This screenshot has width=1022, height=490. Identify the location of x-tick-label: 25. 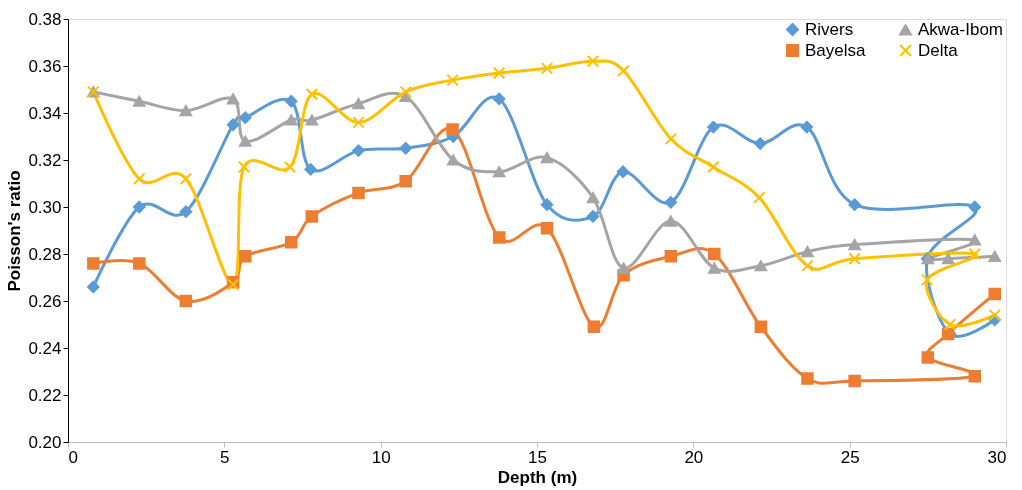
(850, 457).